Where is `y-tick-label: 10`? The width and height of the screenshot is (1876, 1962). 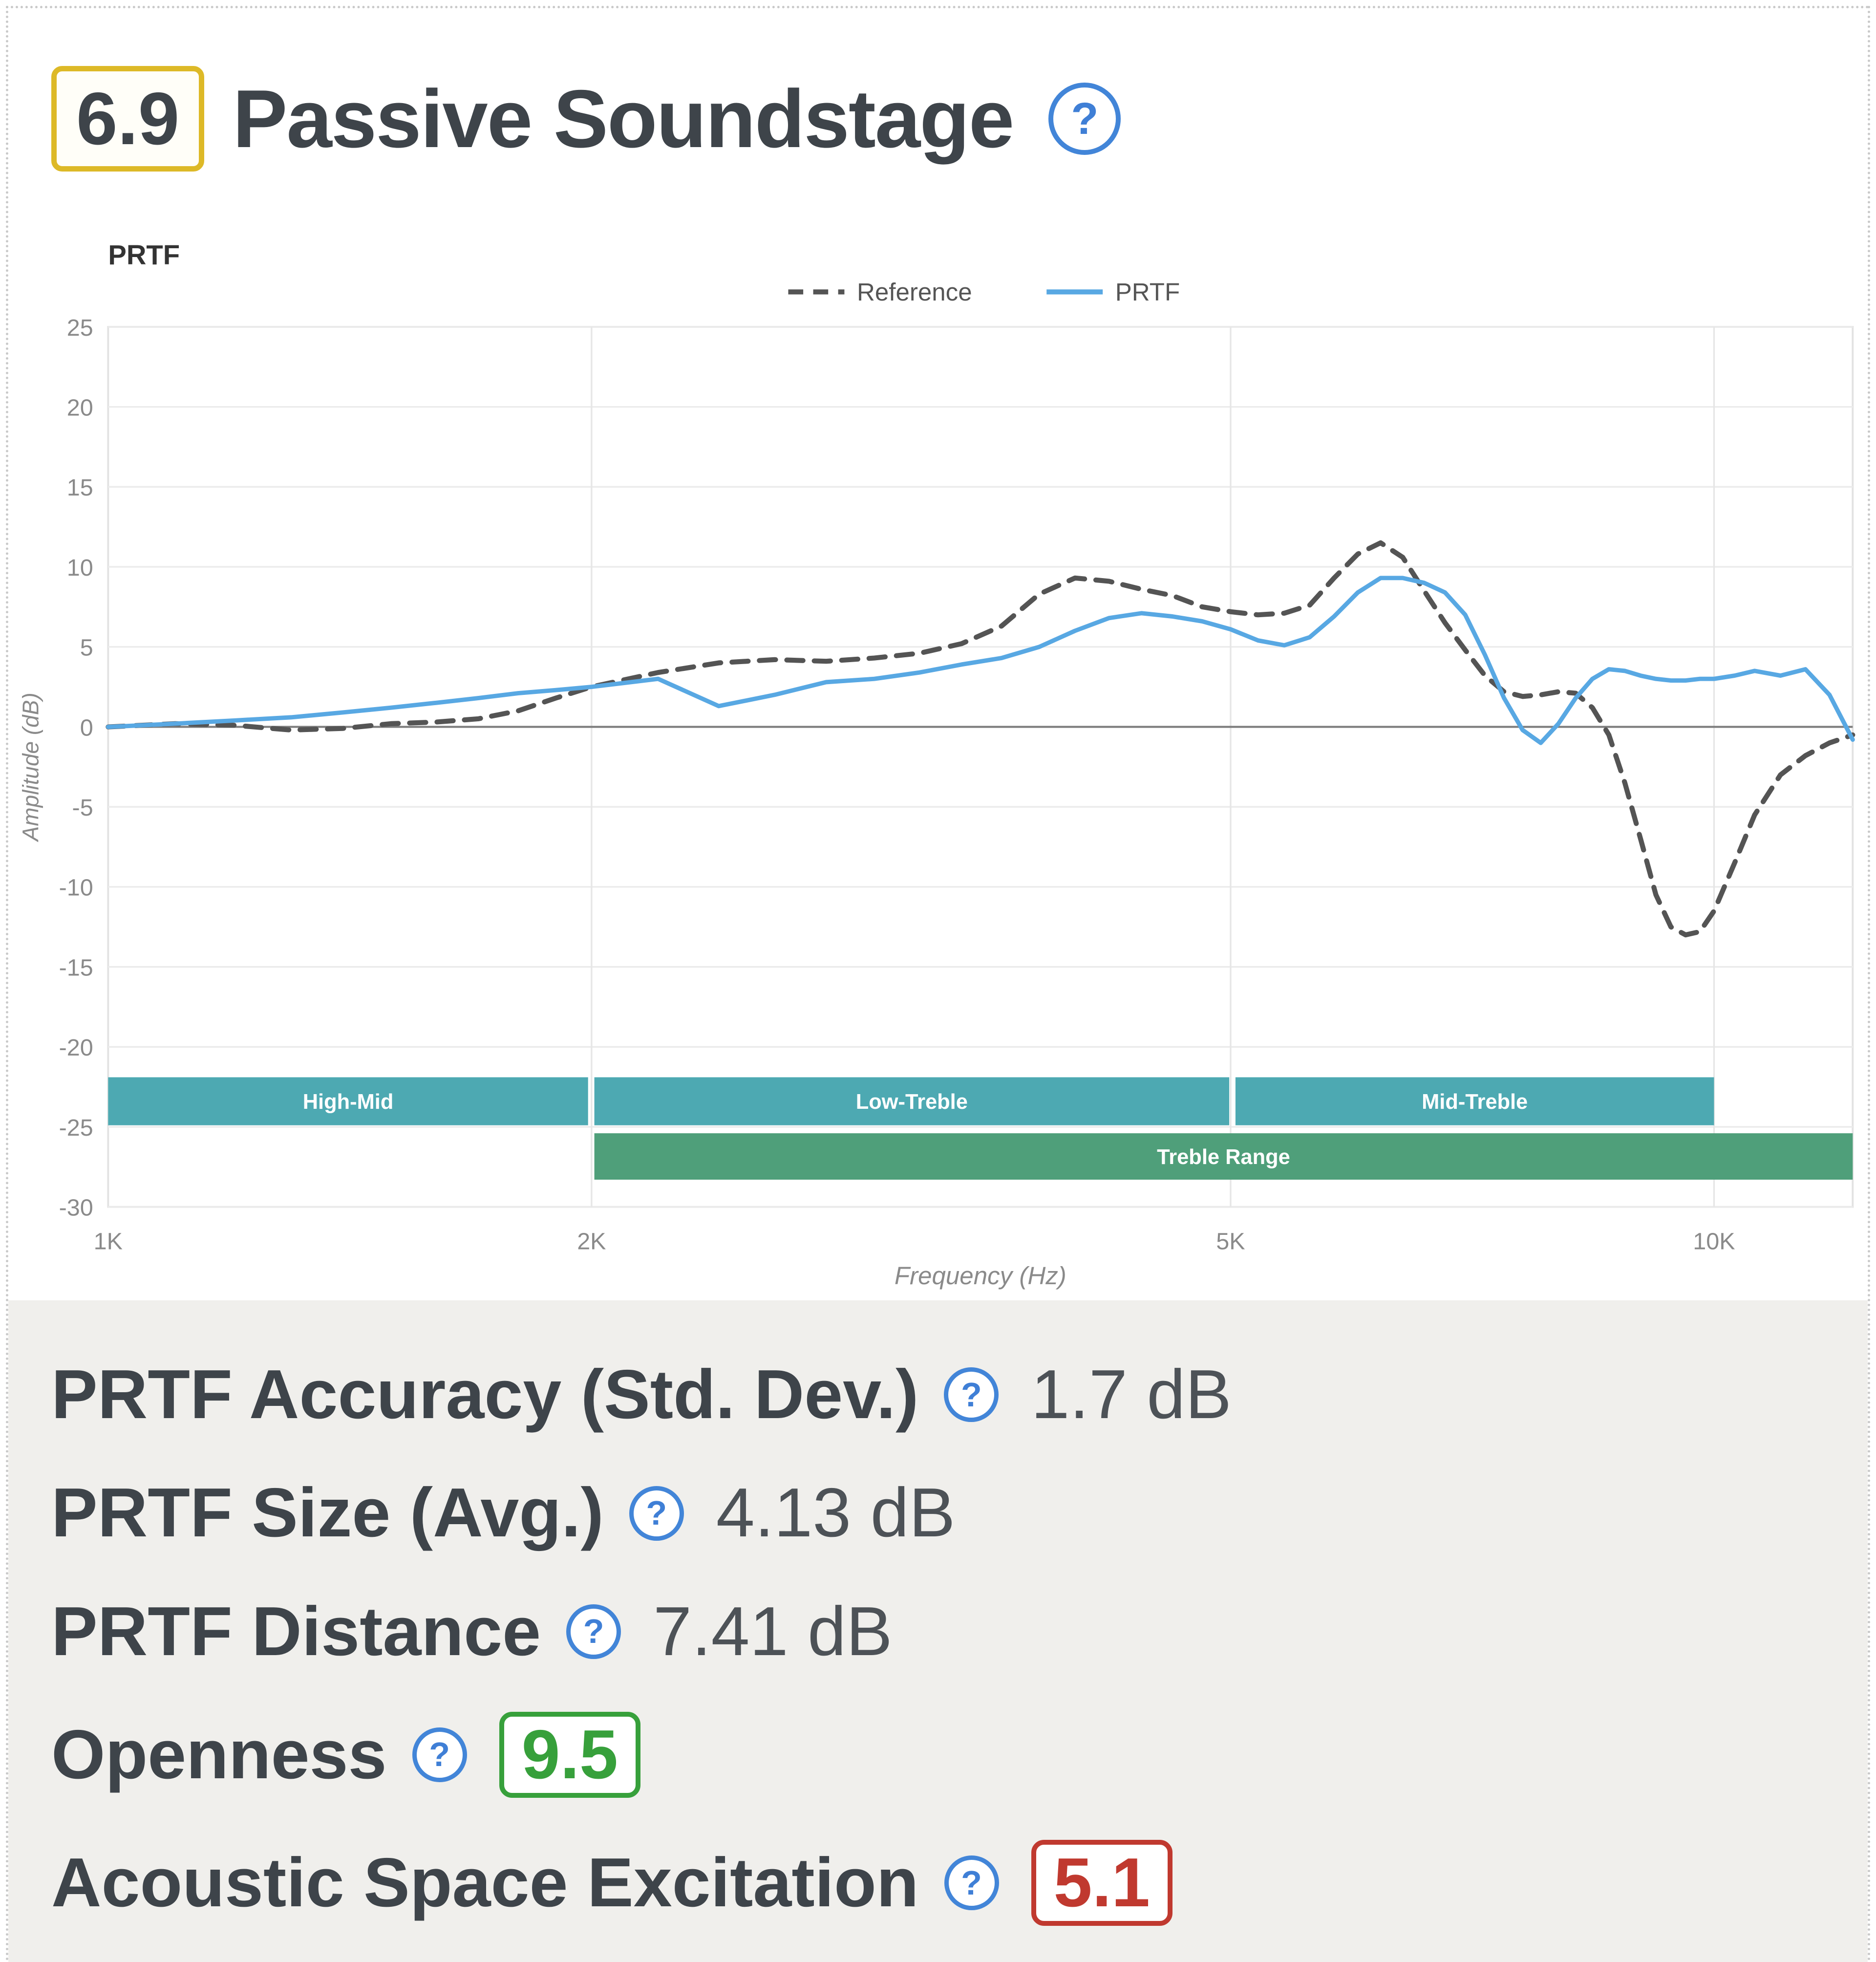 y-tick-label: 10 is located at coordinates (80, 568).